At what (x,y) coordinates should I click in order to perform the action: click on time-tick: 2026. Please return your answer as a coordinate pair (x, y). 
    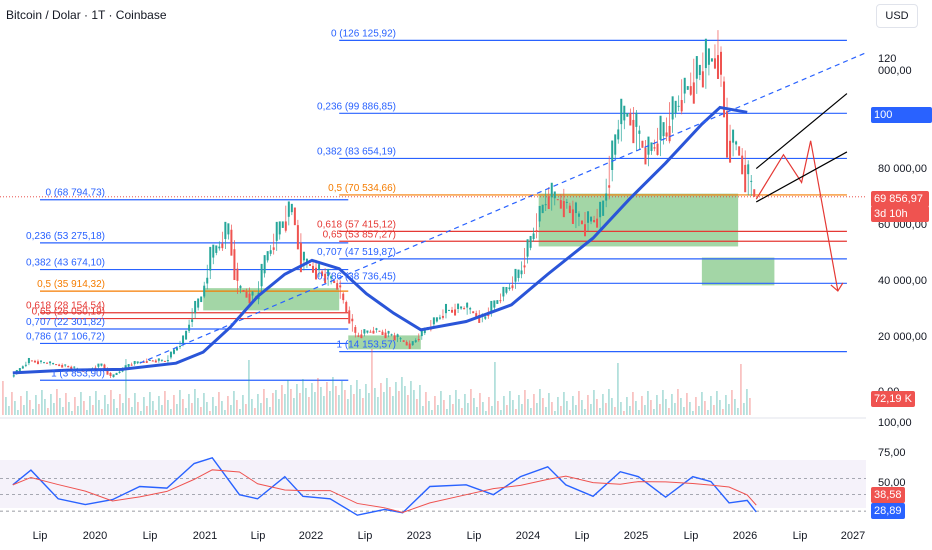
    Looking at the image, I should click on (745, 536).